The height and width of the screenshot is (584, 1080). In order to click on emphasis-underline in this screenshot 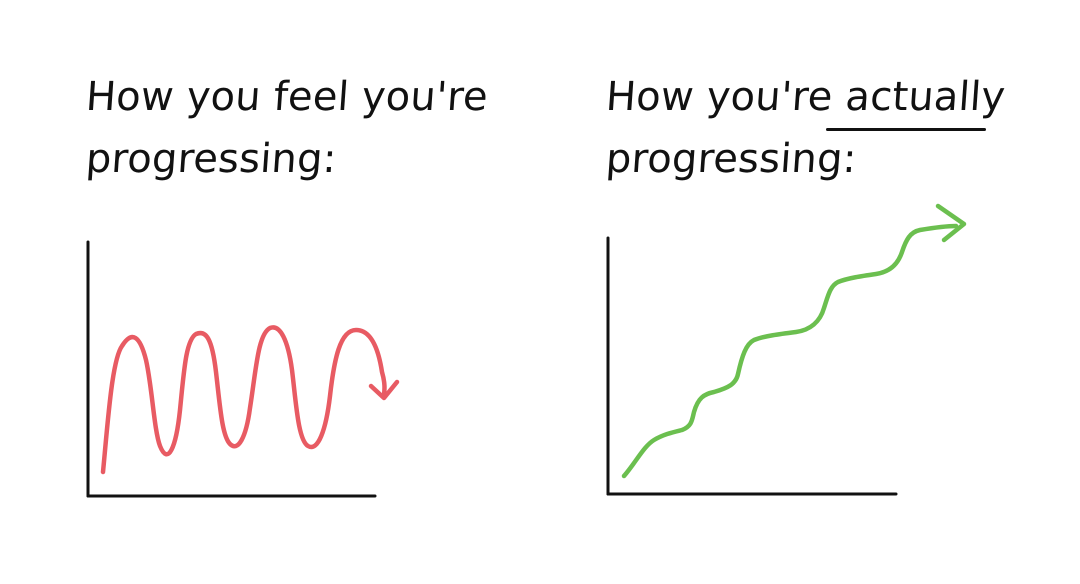, I will do `click(906, 129)`.